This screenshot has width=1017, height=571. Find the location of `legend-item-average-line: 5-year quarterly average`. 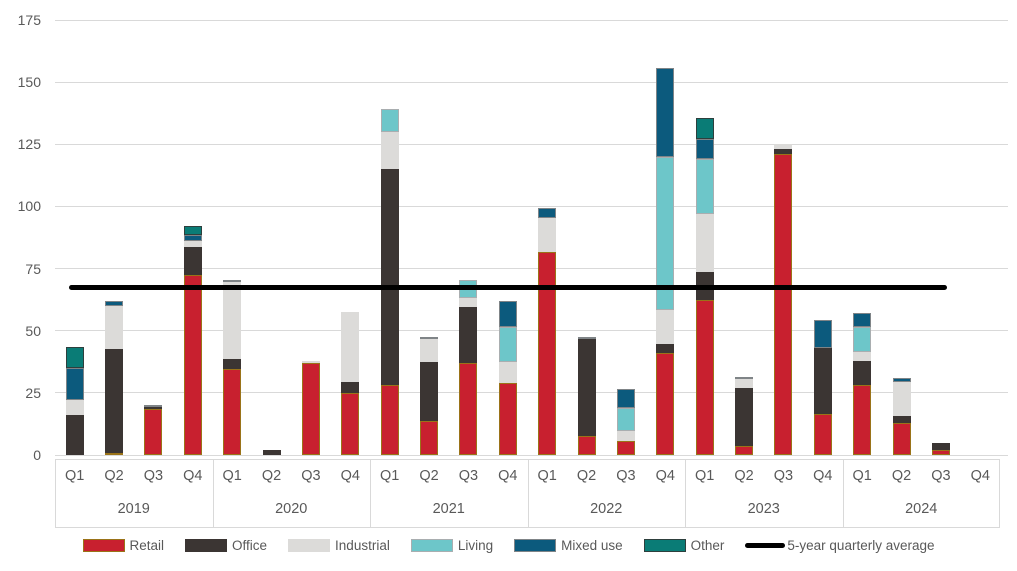

legend-item-average-line: 5-year quarterly average is located at coordinates (839, 545).